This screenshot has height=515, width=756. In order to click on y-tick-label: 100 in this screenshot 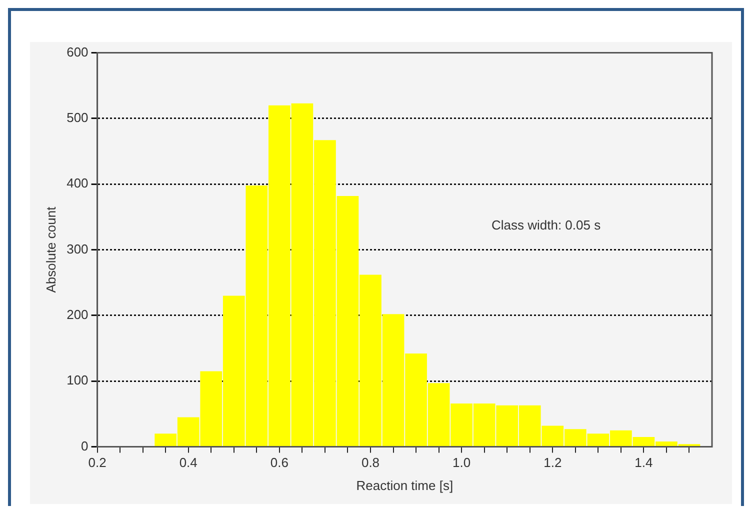, I will do `click(77, 380)`.